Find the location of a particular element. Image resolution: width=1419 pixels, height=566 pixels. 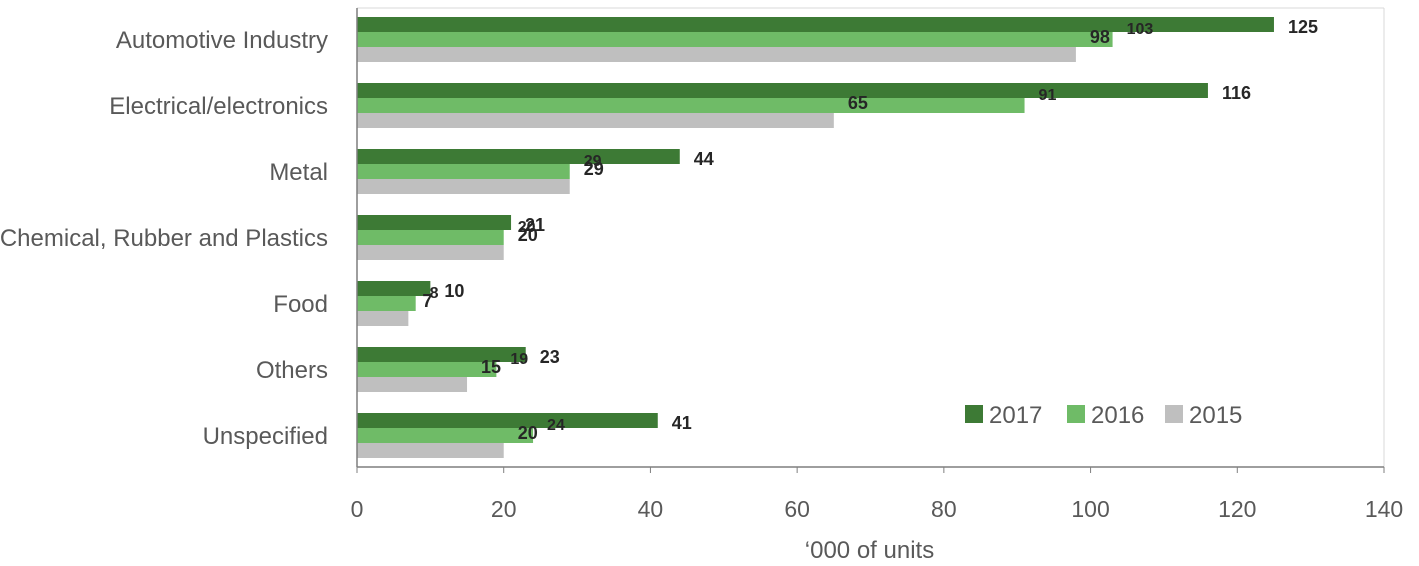

x-tick-label-1: 20 is located at coordinates (504, 509).